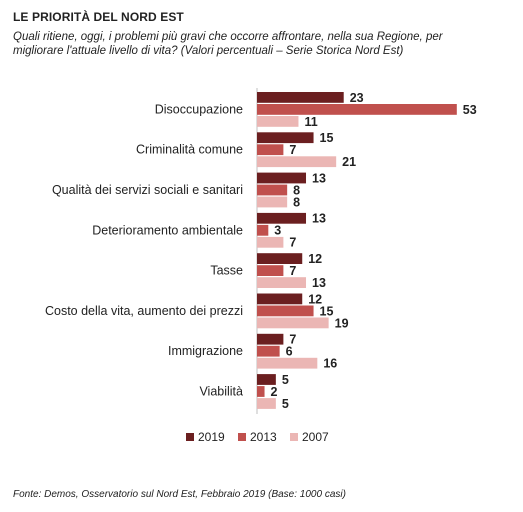 This screenshot has width=523, height=512. I want to click on data-label: 16, so click(330, 364).